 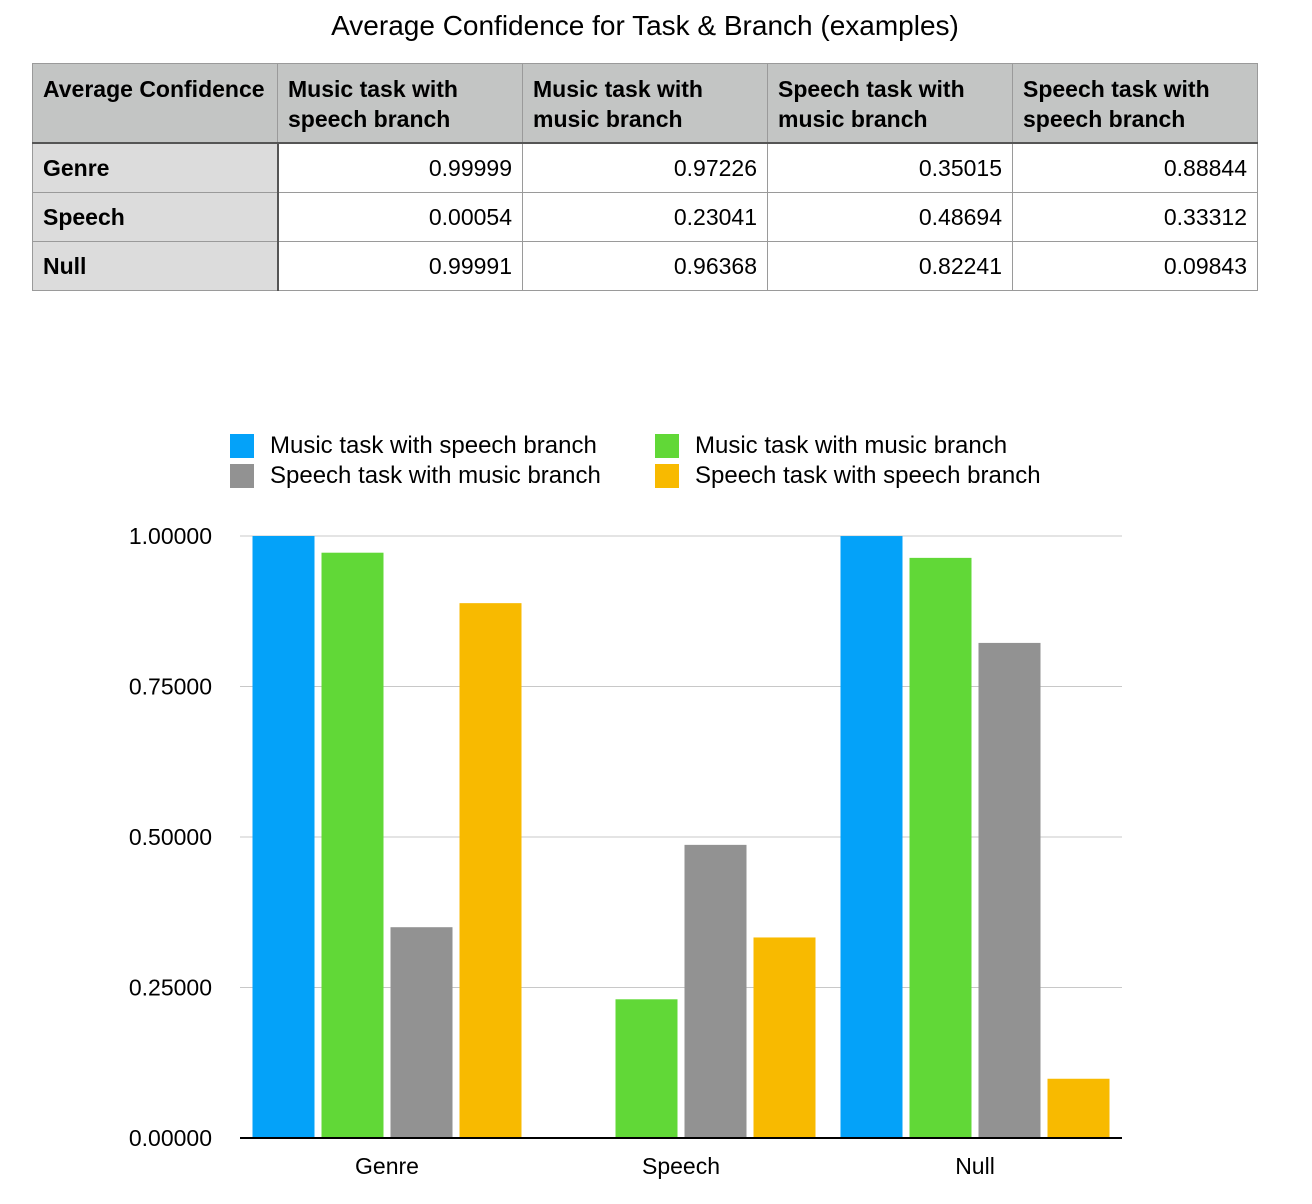 I want to click on legend-item: Music task with speech branch, so click(x=413, y=446).